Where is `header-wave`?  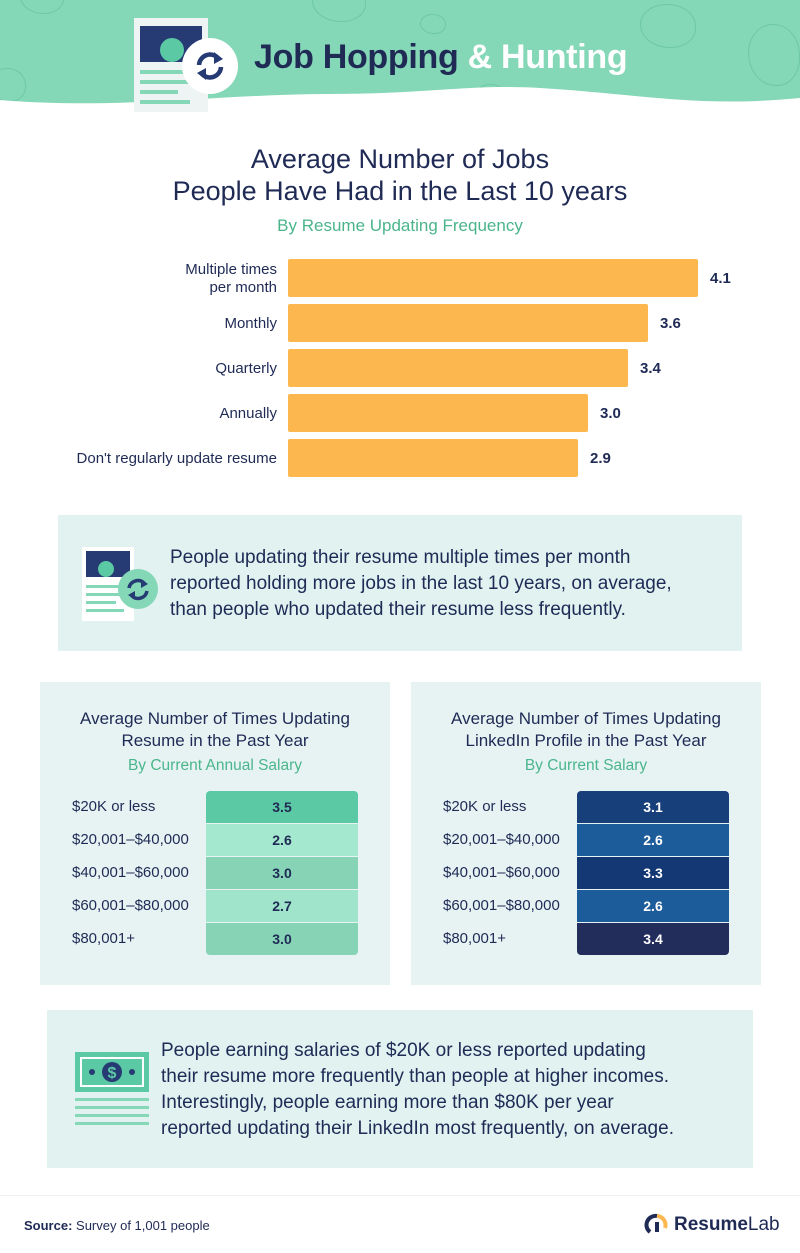 header-wave is located at coordinates (400, 99).